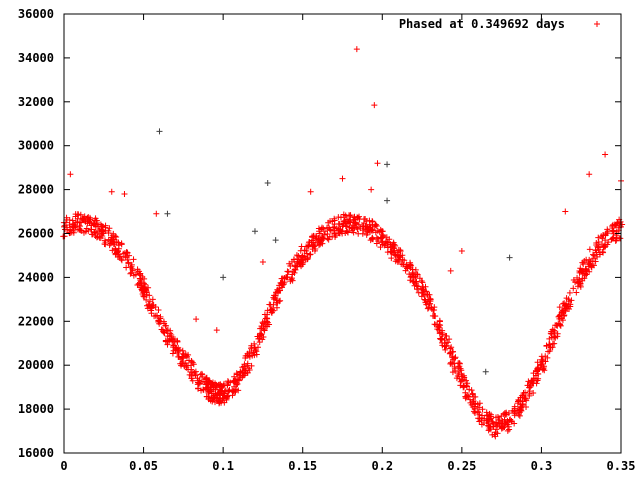 The image size is (640, 480). What do you see at coordinates (36, 102) in the screenshot?
I see `y-tick-label: 32000` at bounding box center [36, 102].